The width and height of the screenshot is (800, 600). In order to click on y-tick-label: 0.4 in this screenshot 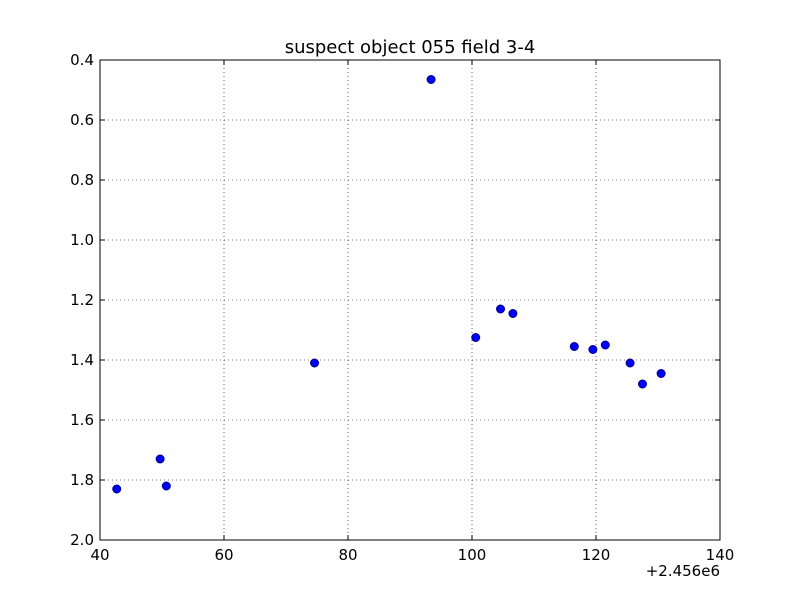, I will do `click(82, 60)`.